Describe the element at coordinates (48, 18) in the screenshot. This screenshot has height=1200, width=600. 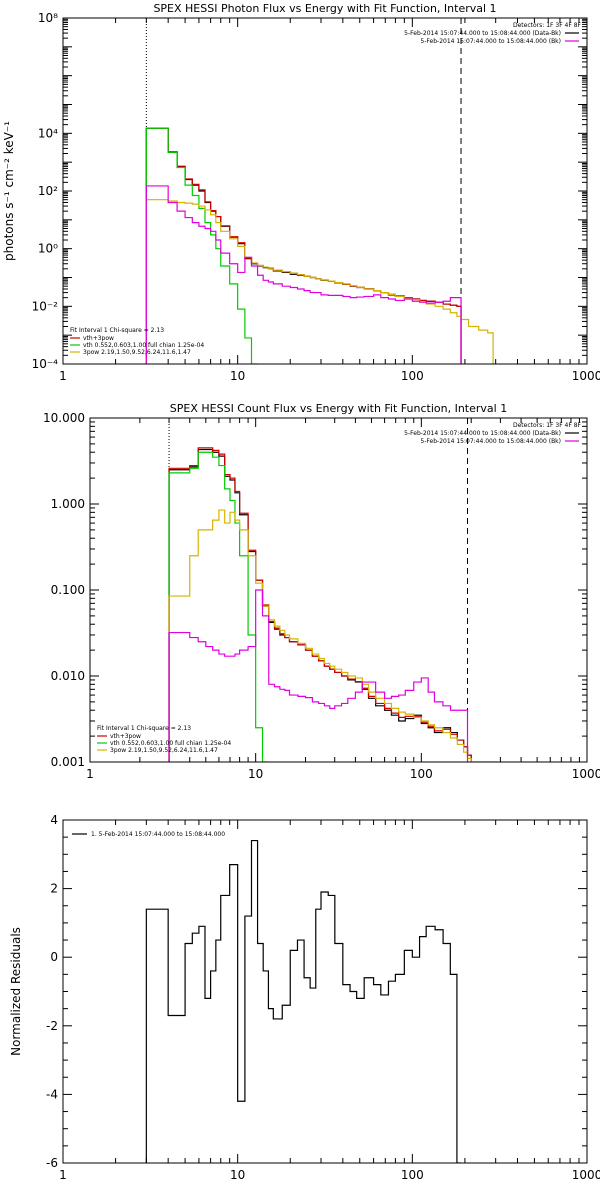
I see `y-tick-label: 10⁸` at that location.